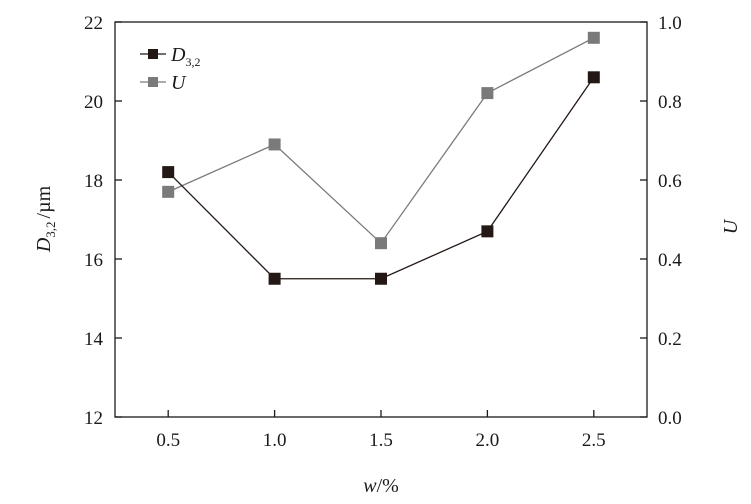 The image size is (751, 504). What do you see at coordinates (163, 83) in the screenshot?
I see `legend-item-u: U` at bounding box center [163, 83].